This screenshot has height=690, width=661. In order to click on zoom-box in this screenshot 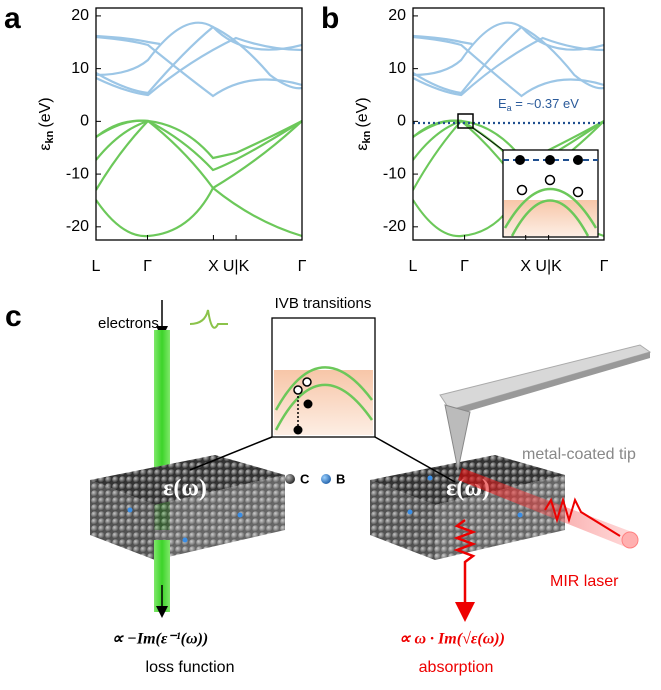, I will do `click(465, 121)`.